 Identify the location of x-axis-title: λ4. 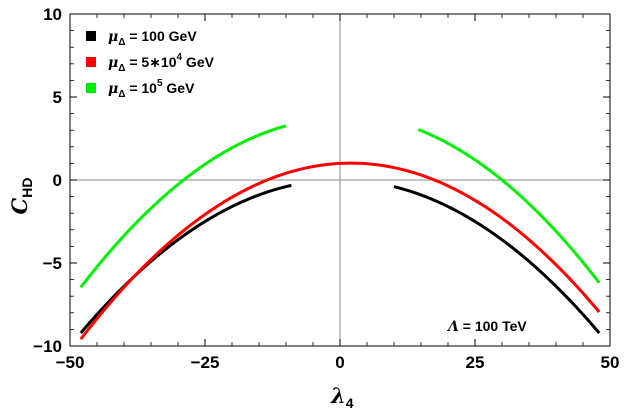
(342, 397).